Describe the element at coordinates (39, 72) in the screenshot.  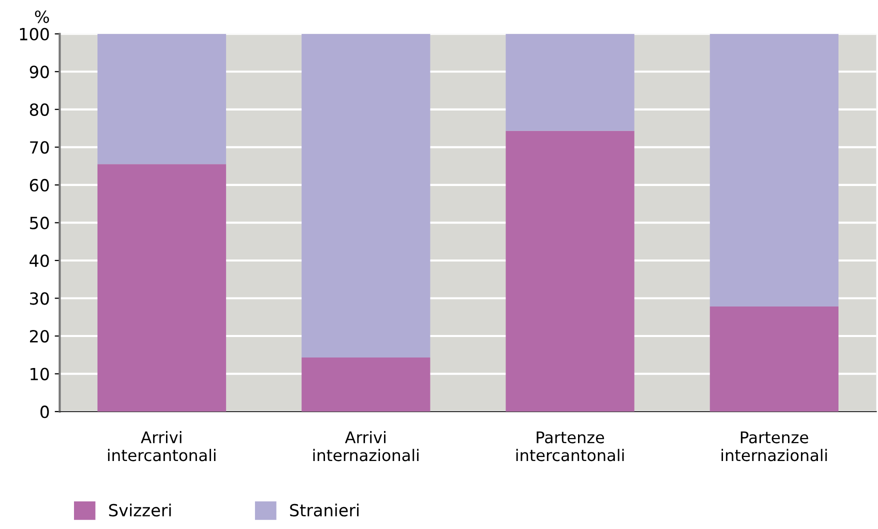
I see `y-tick-label: 90` at that location.